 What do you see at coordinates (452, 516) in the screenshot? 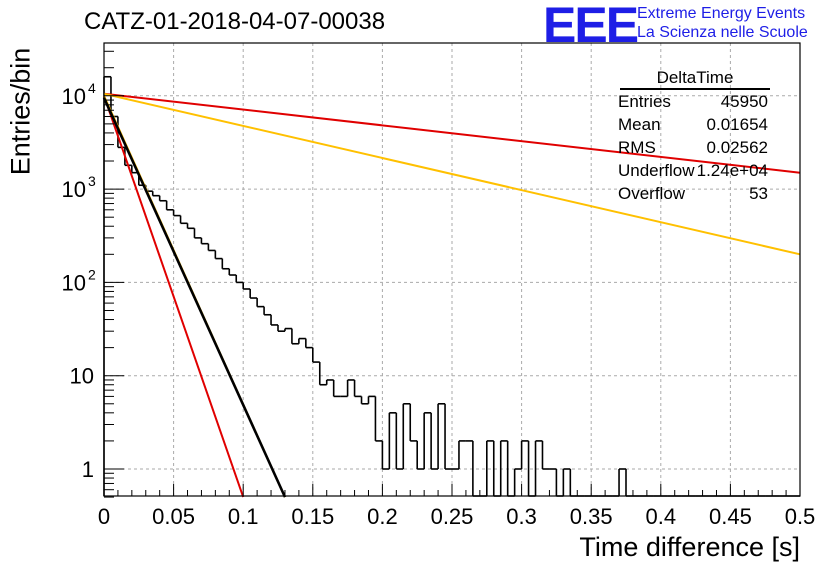
I see `x-tick-label: 0.25` at bounding box center [452, 516].